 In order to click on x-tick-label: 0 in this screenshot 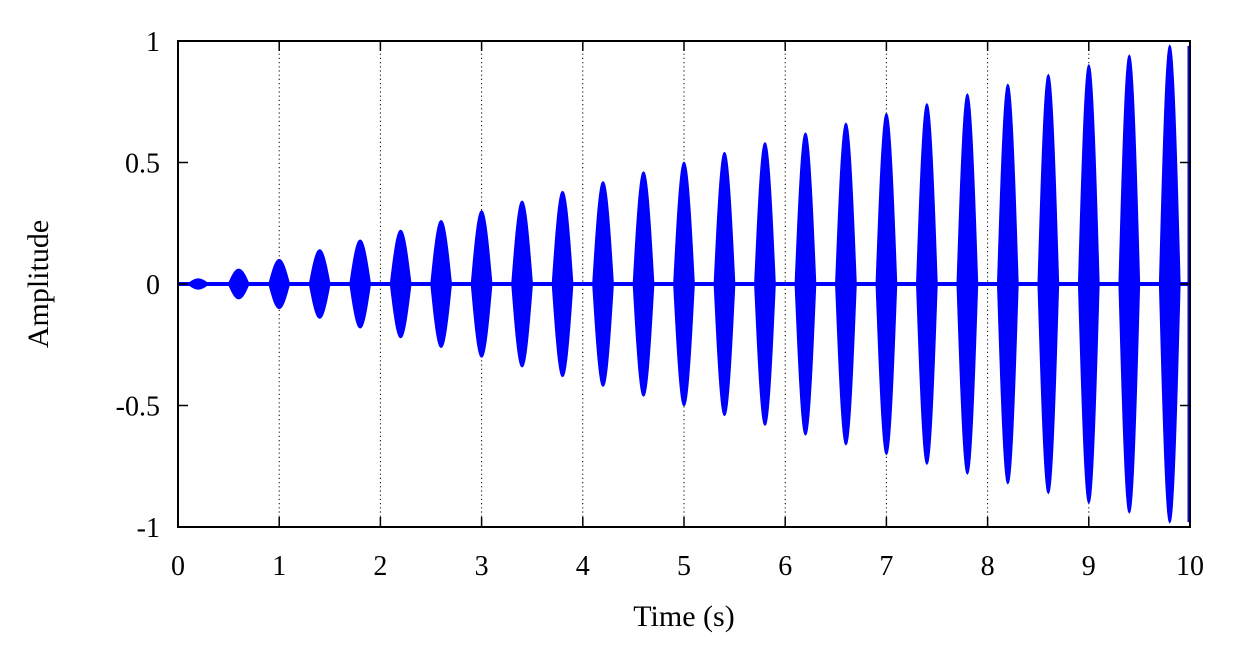, I will do `click(178, 566)`.